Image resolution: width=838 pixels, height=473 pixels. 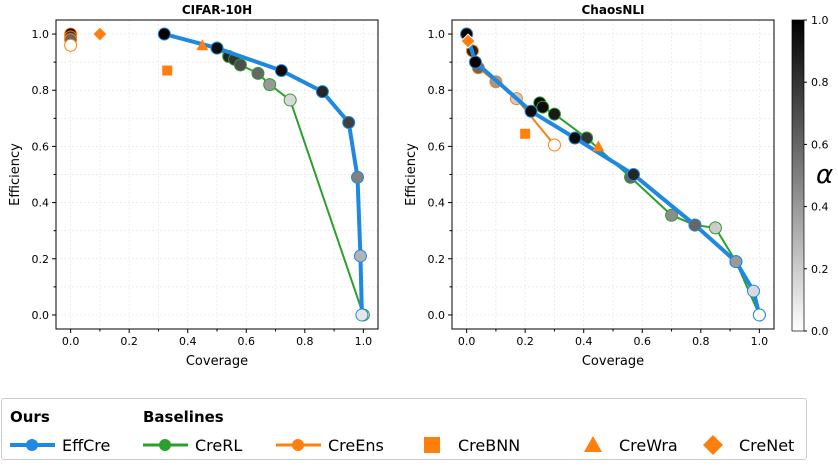 I want to click on legend-box, so click(x=404, y=429).